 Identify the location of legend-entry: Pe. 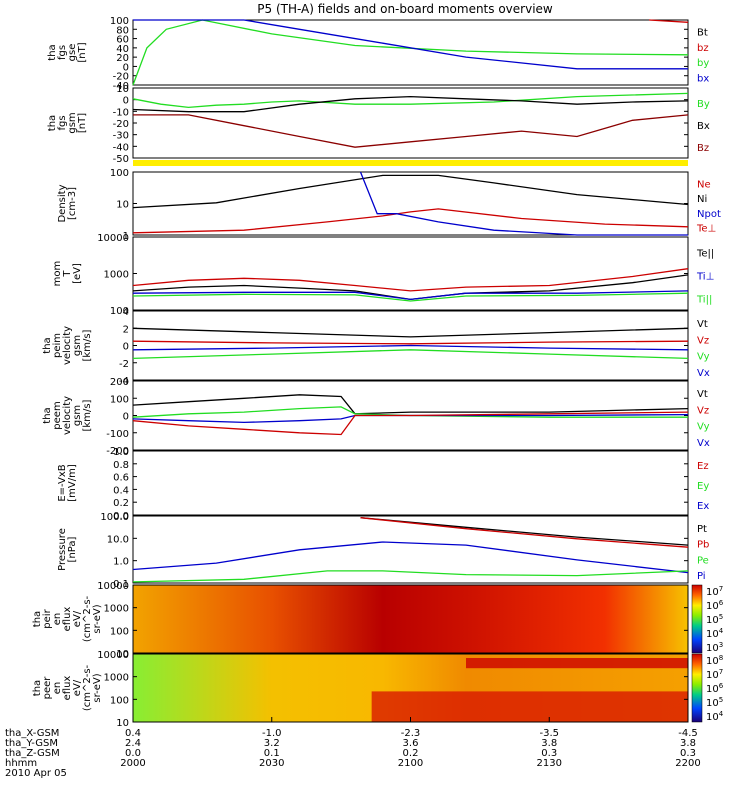
(703, 560).